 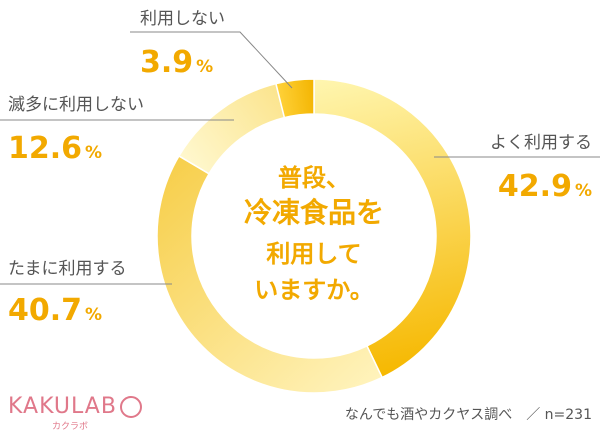 What do you see at coordinates (231, 128) in the screenshot?
I see `slice-rarely` at bounding box center [231, 128].